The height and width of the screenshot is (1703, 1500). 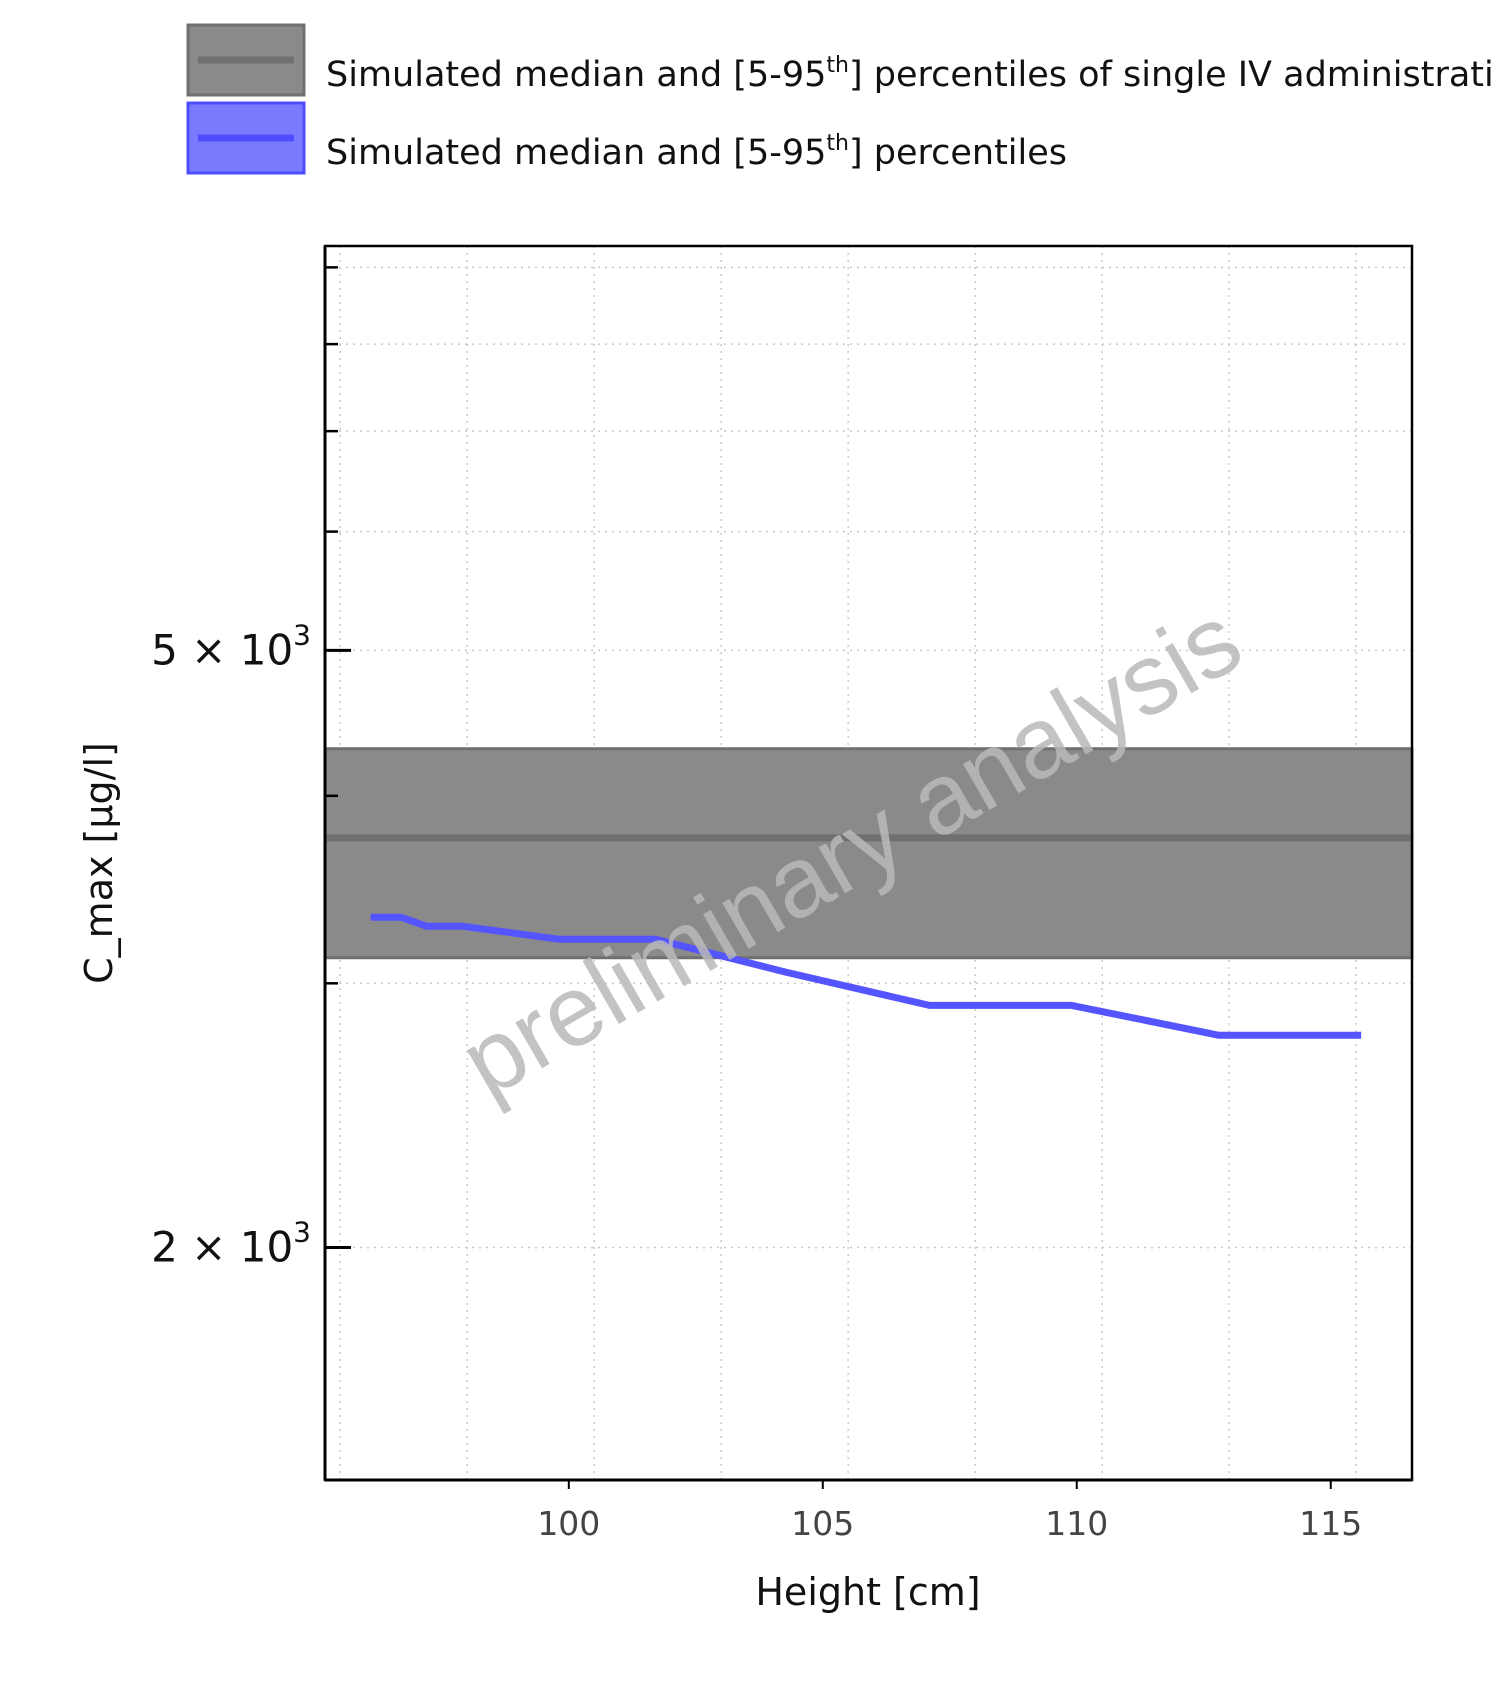 What do you see at coordinates (231, 1244) in the screenshot?
I see `y-tick-label: 2 × 10³` at bounding box center [231, 1244].